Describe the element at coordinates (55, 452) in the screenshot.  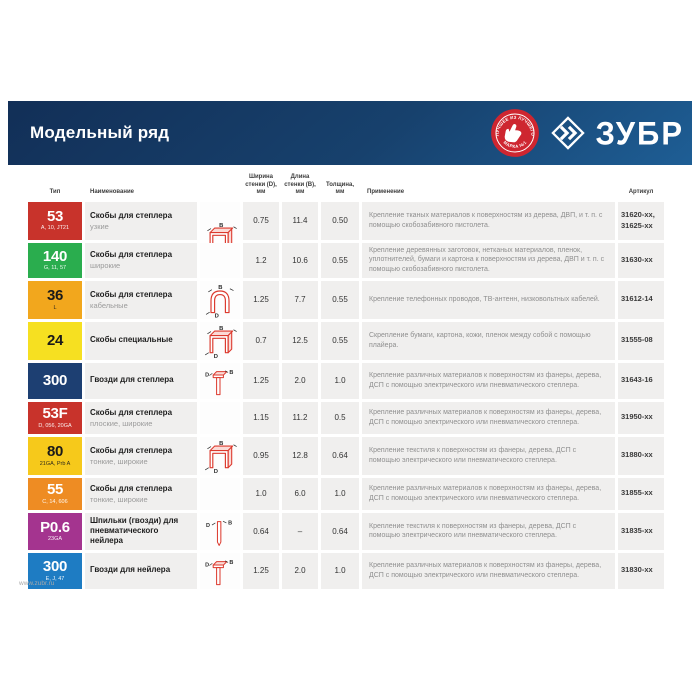
I see `type-number: 80` at that location.